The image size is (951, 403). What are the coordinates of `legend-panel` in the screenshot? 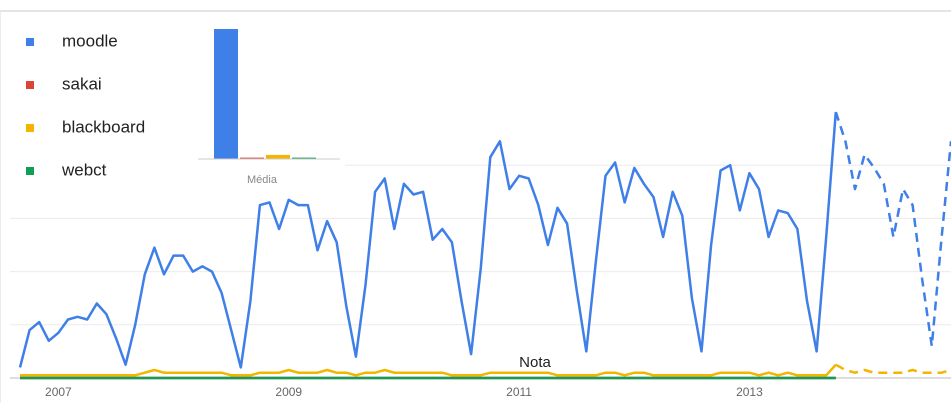 It's located at (92, 107).